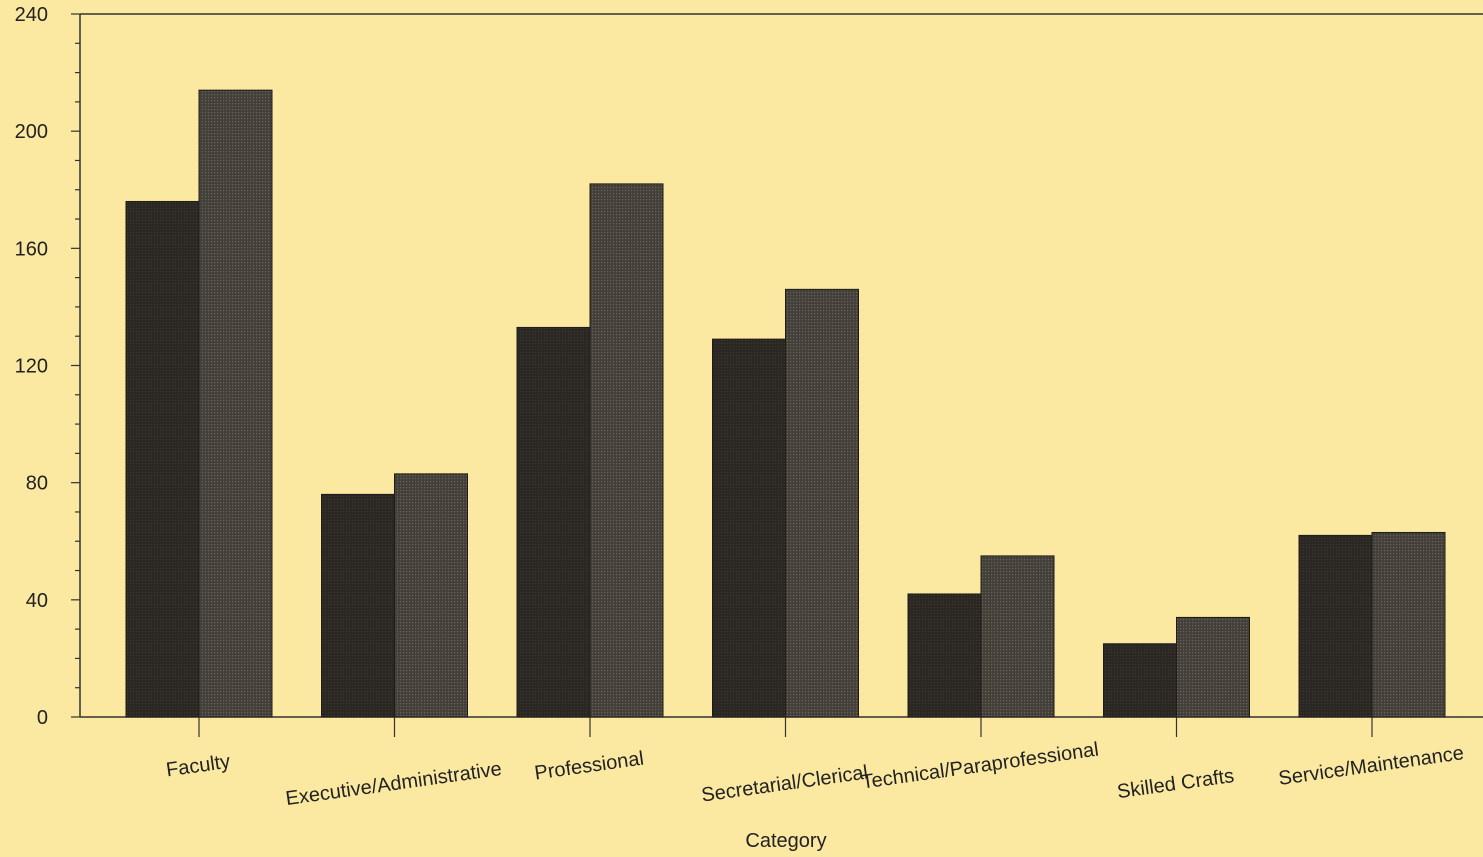  I want to click on y-tick-label: 0, so click(42, 718).